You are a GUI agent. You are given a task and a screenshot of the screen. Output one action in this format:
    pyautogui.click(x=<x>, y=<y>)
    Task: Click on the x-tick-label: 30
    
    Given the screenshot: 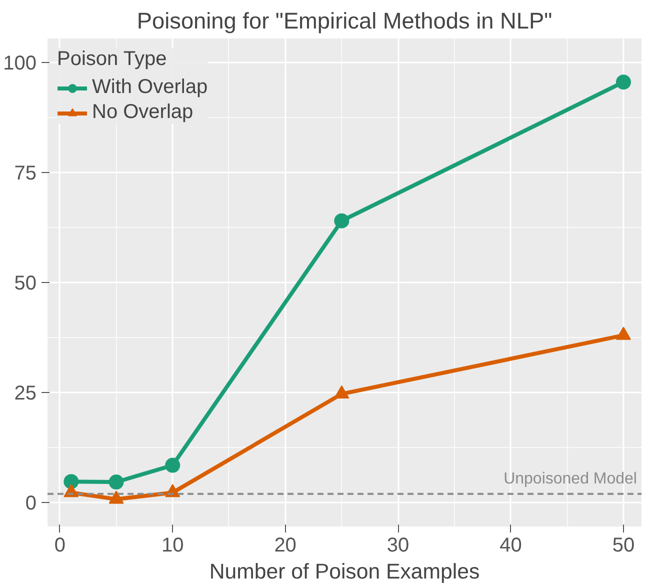 What is the action you would take?
    pyautogui.click(x=398, y=545)
    